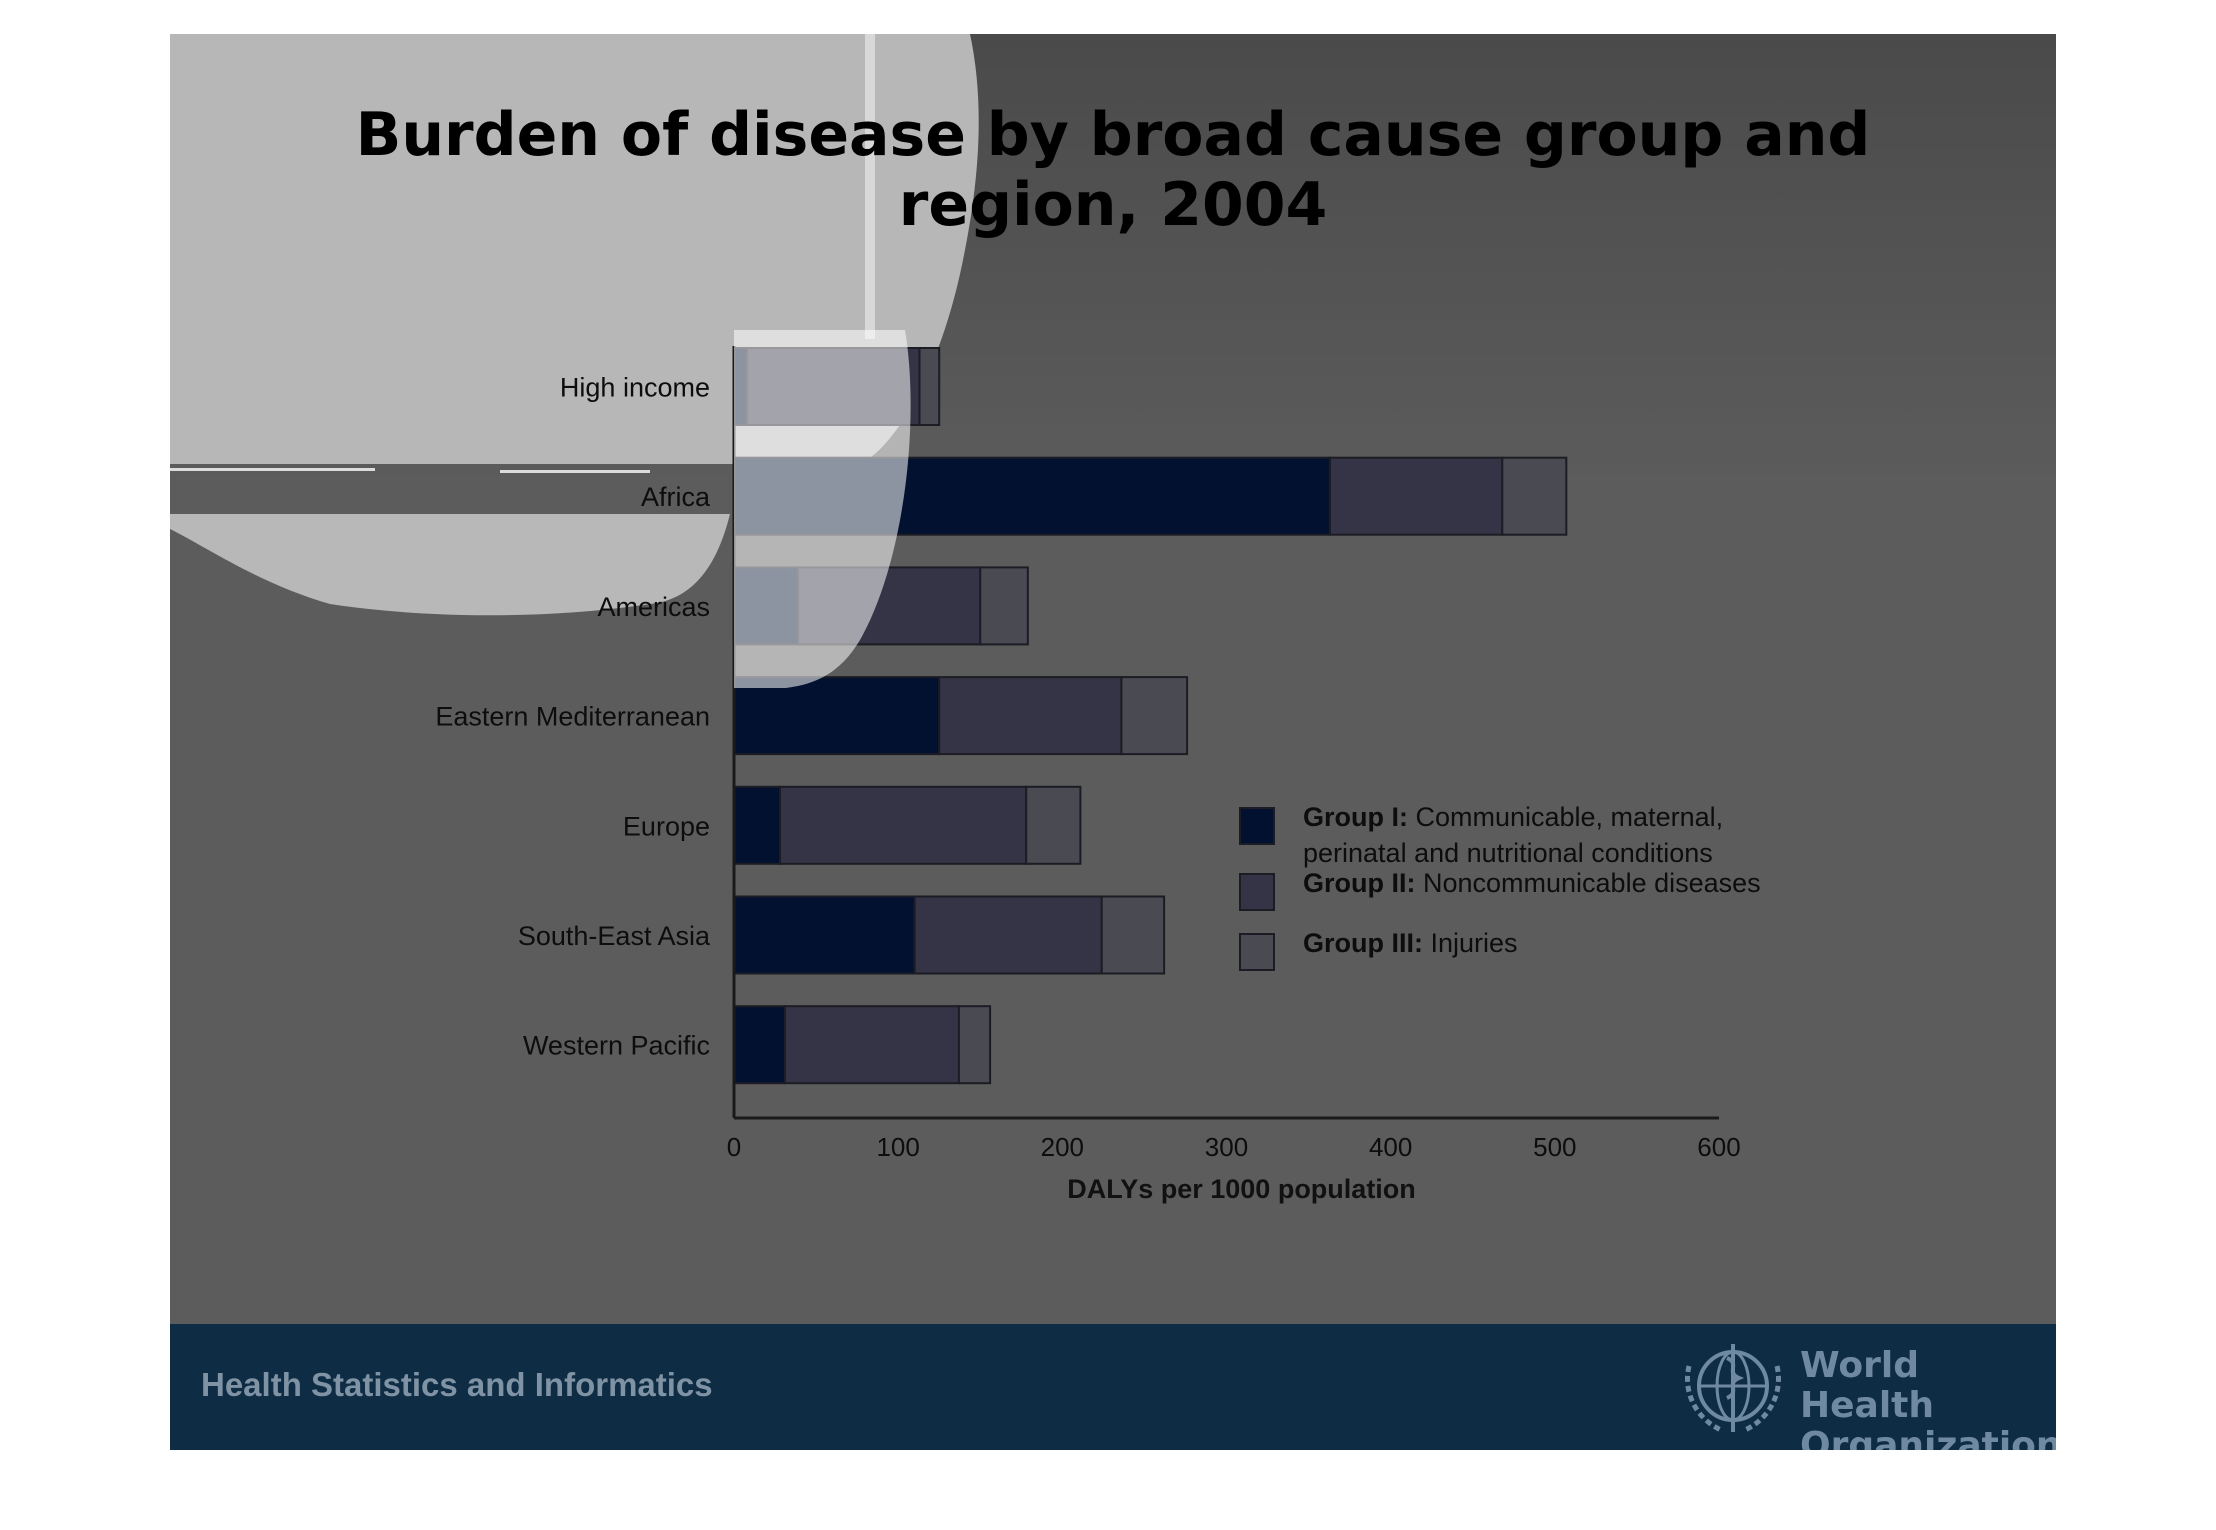 This screenshot has width=2216, height=1530. Describe the element at coordinates (897, 1147) in the screenshot. I see `x-tick-label: 100` at that location.